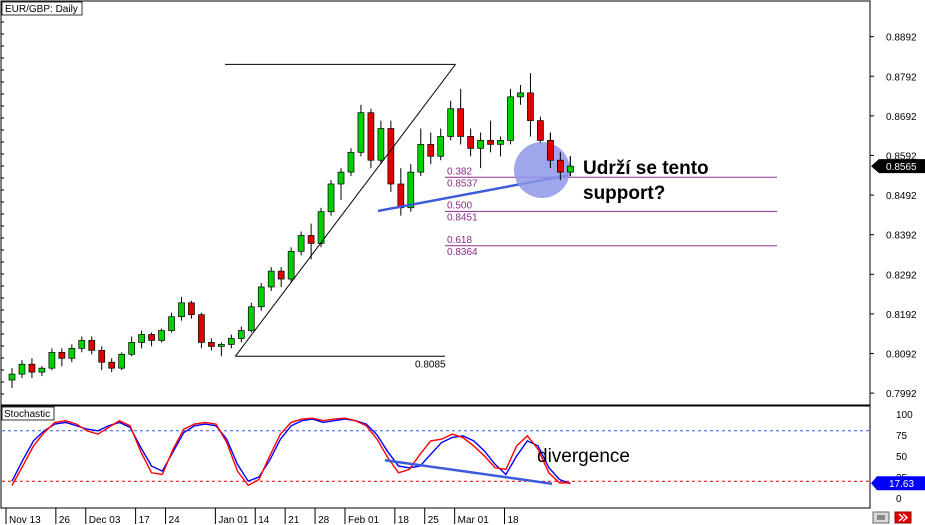 The image size is (925, 525). Describe the element at coordinates (291, 452) in the screenshot. I see `stochastic-d-line` at that location.